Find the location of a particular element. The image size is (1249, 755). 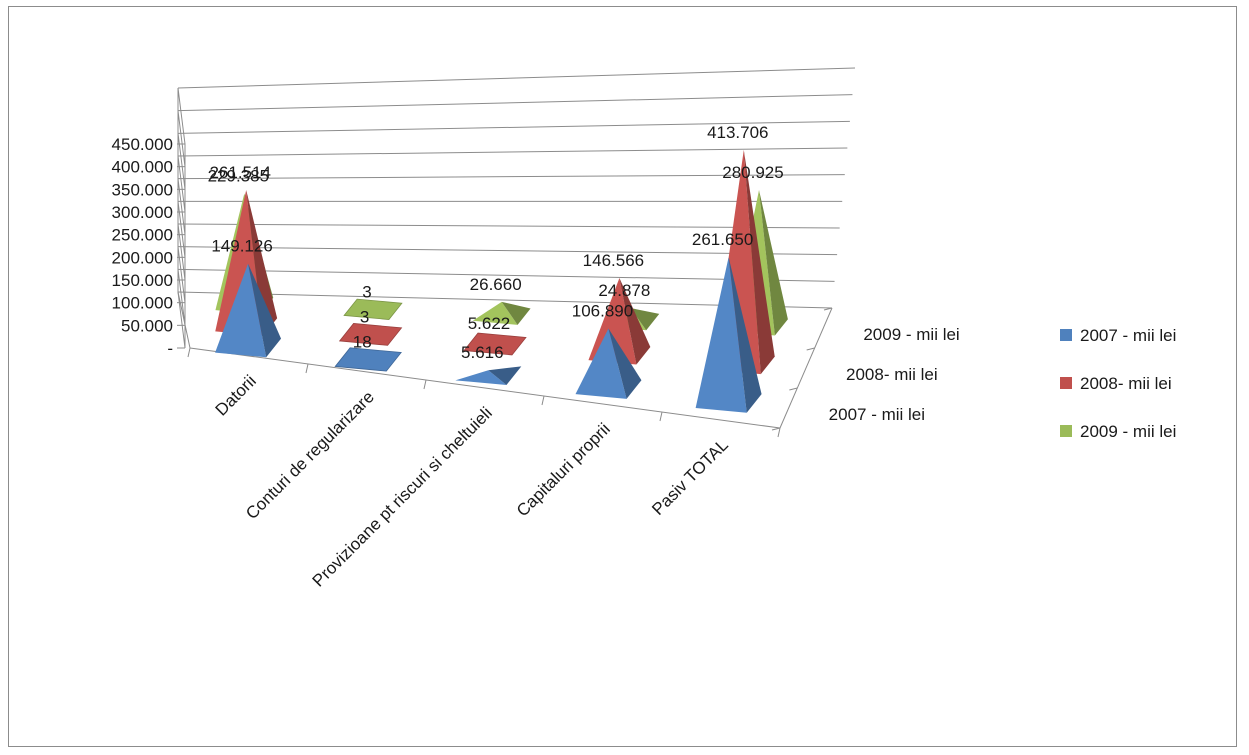

data-label: 280.925 is located at coordinates (752, 172).